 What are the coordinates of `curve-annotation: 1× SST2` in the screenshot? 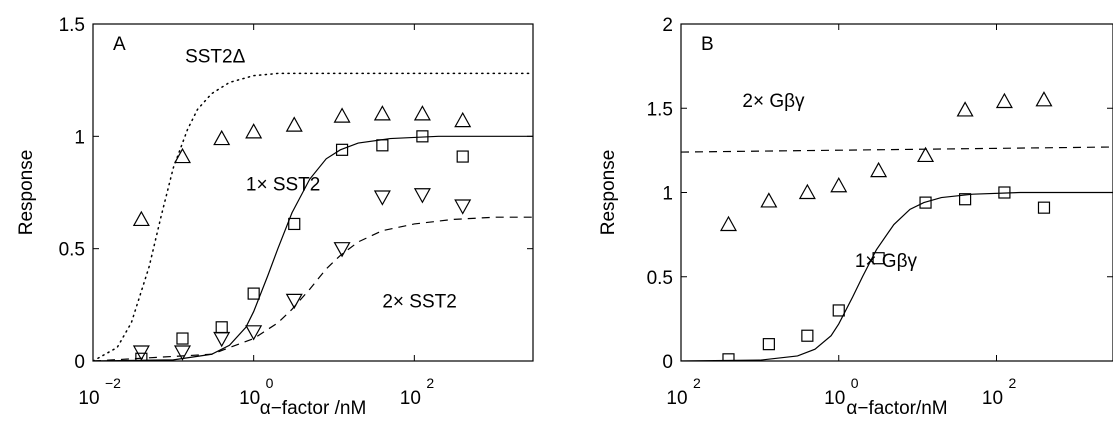 It's located at (283, 185).